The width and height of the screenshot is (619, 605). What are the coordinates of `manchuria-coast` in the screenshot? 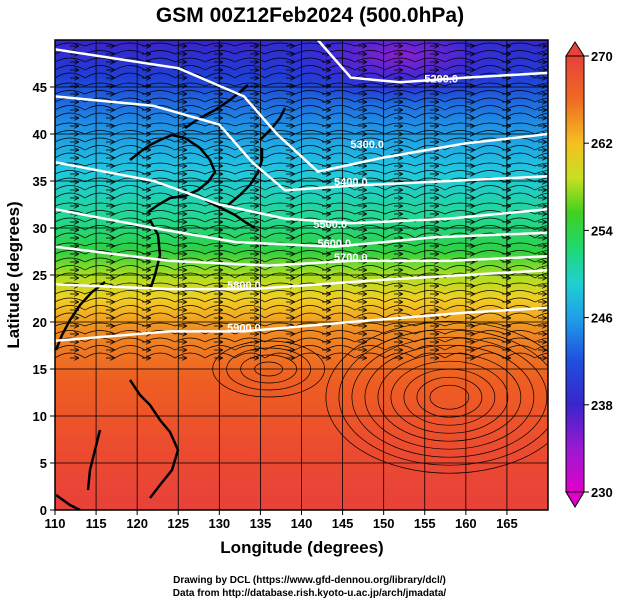 It's located at (216, 107).